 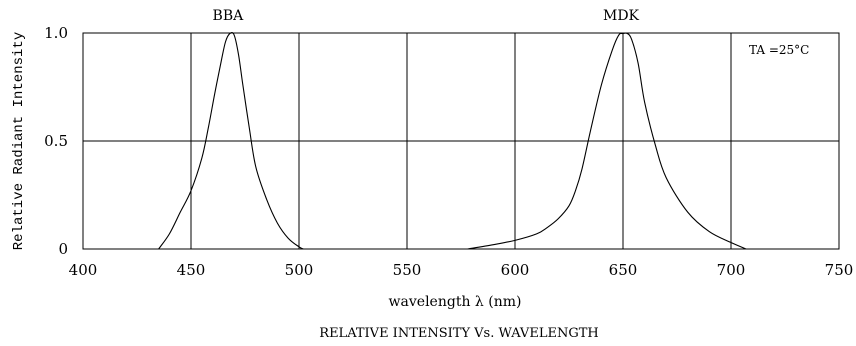 I want to click on x-tick-label: 750, so click(x=839, y=270).